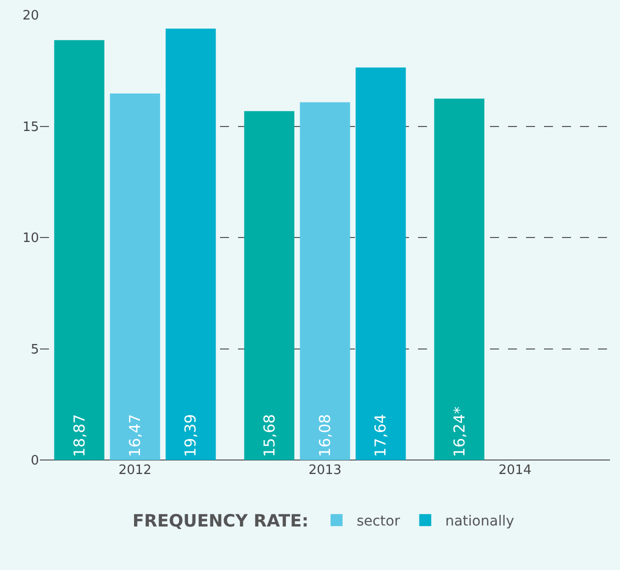  I want to click on data-label: 15,68, so click(269, 435).